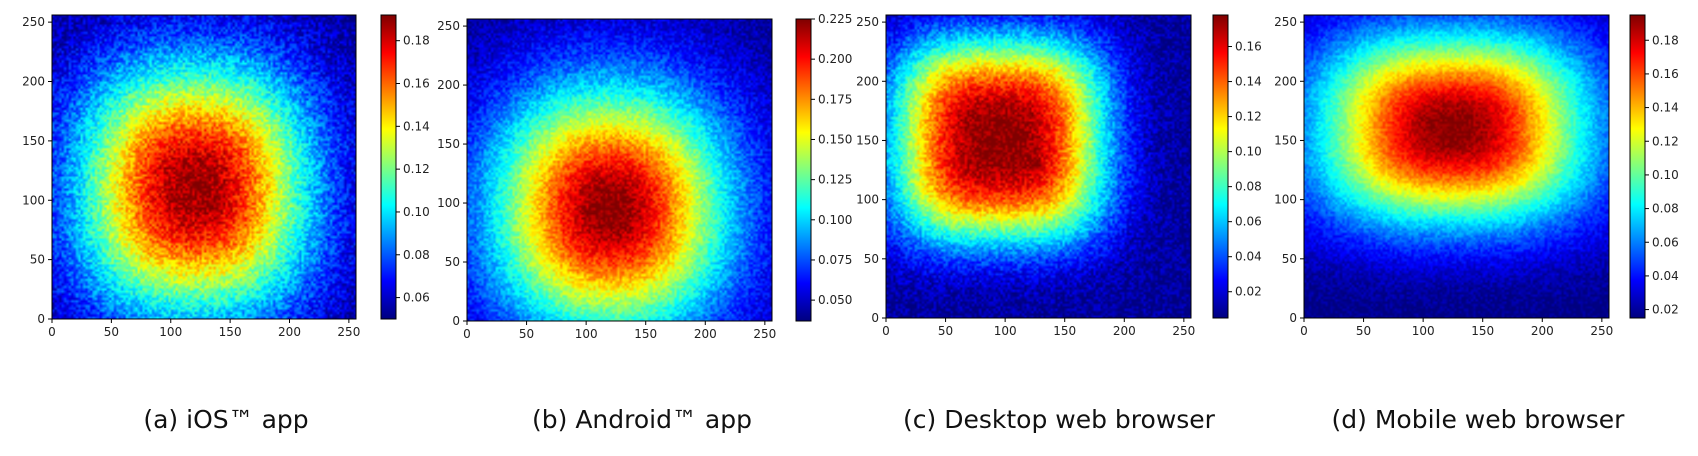 The width and height of the screenshot is (1698, 456). I want to click on colorbar-tick-label: 0.225, so click(835, 19).